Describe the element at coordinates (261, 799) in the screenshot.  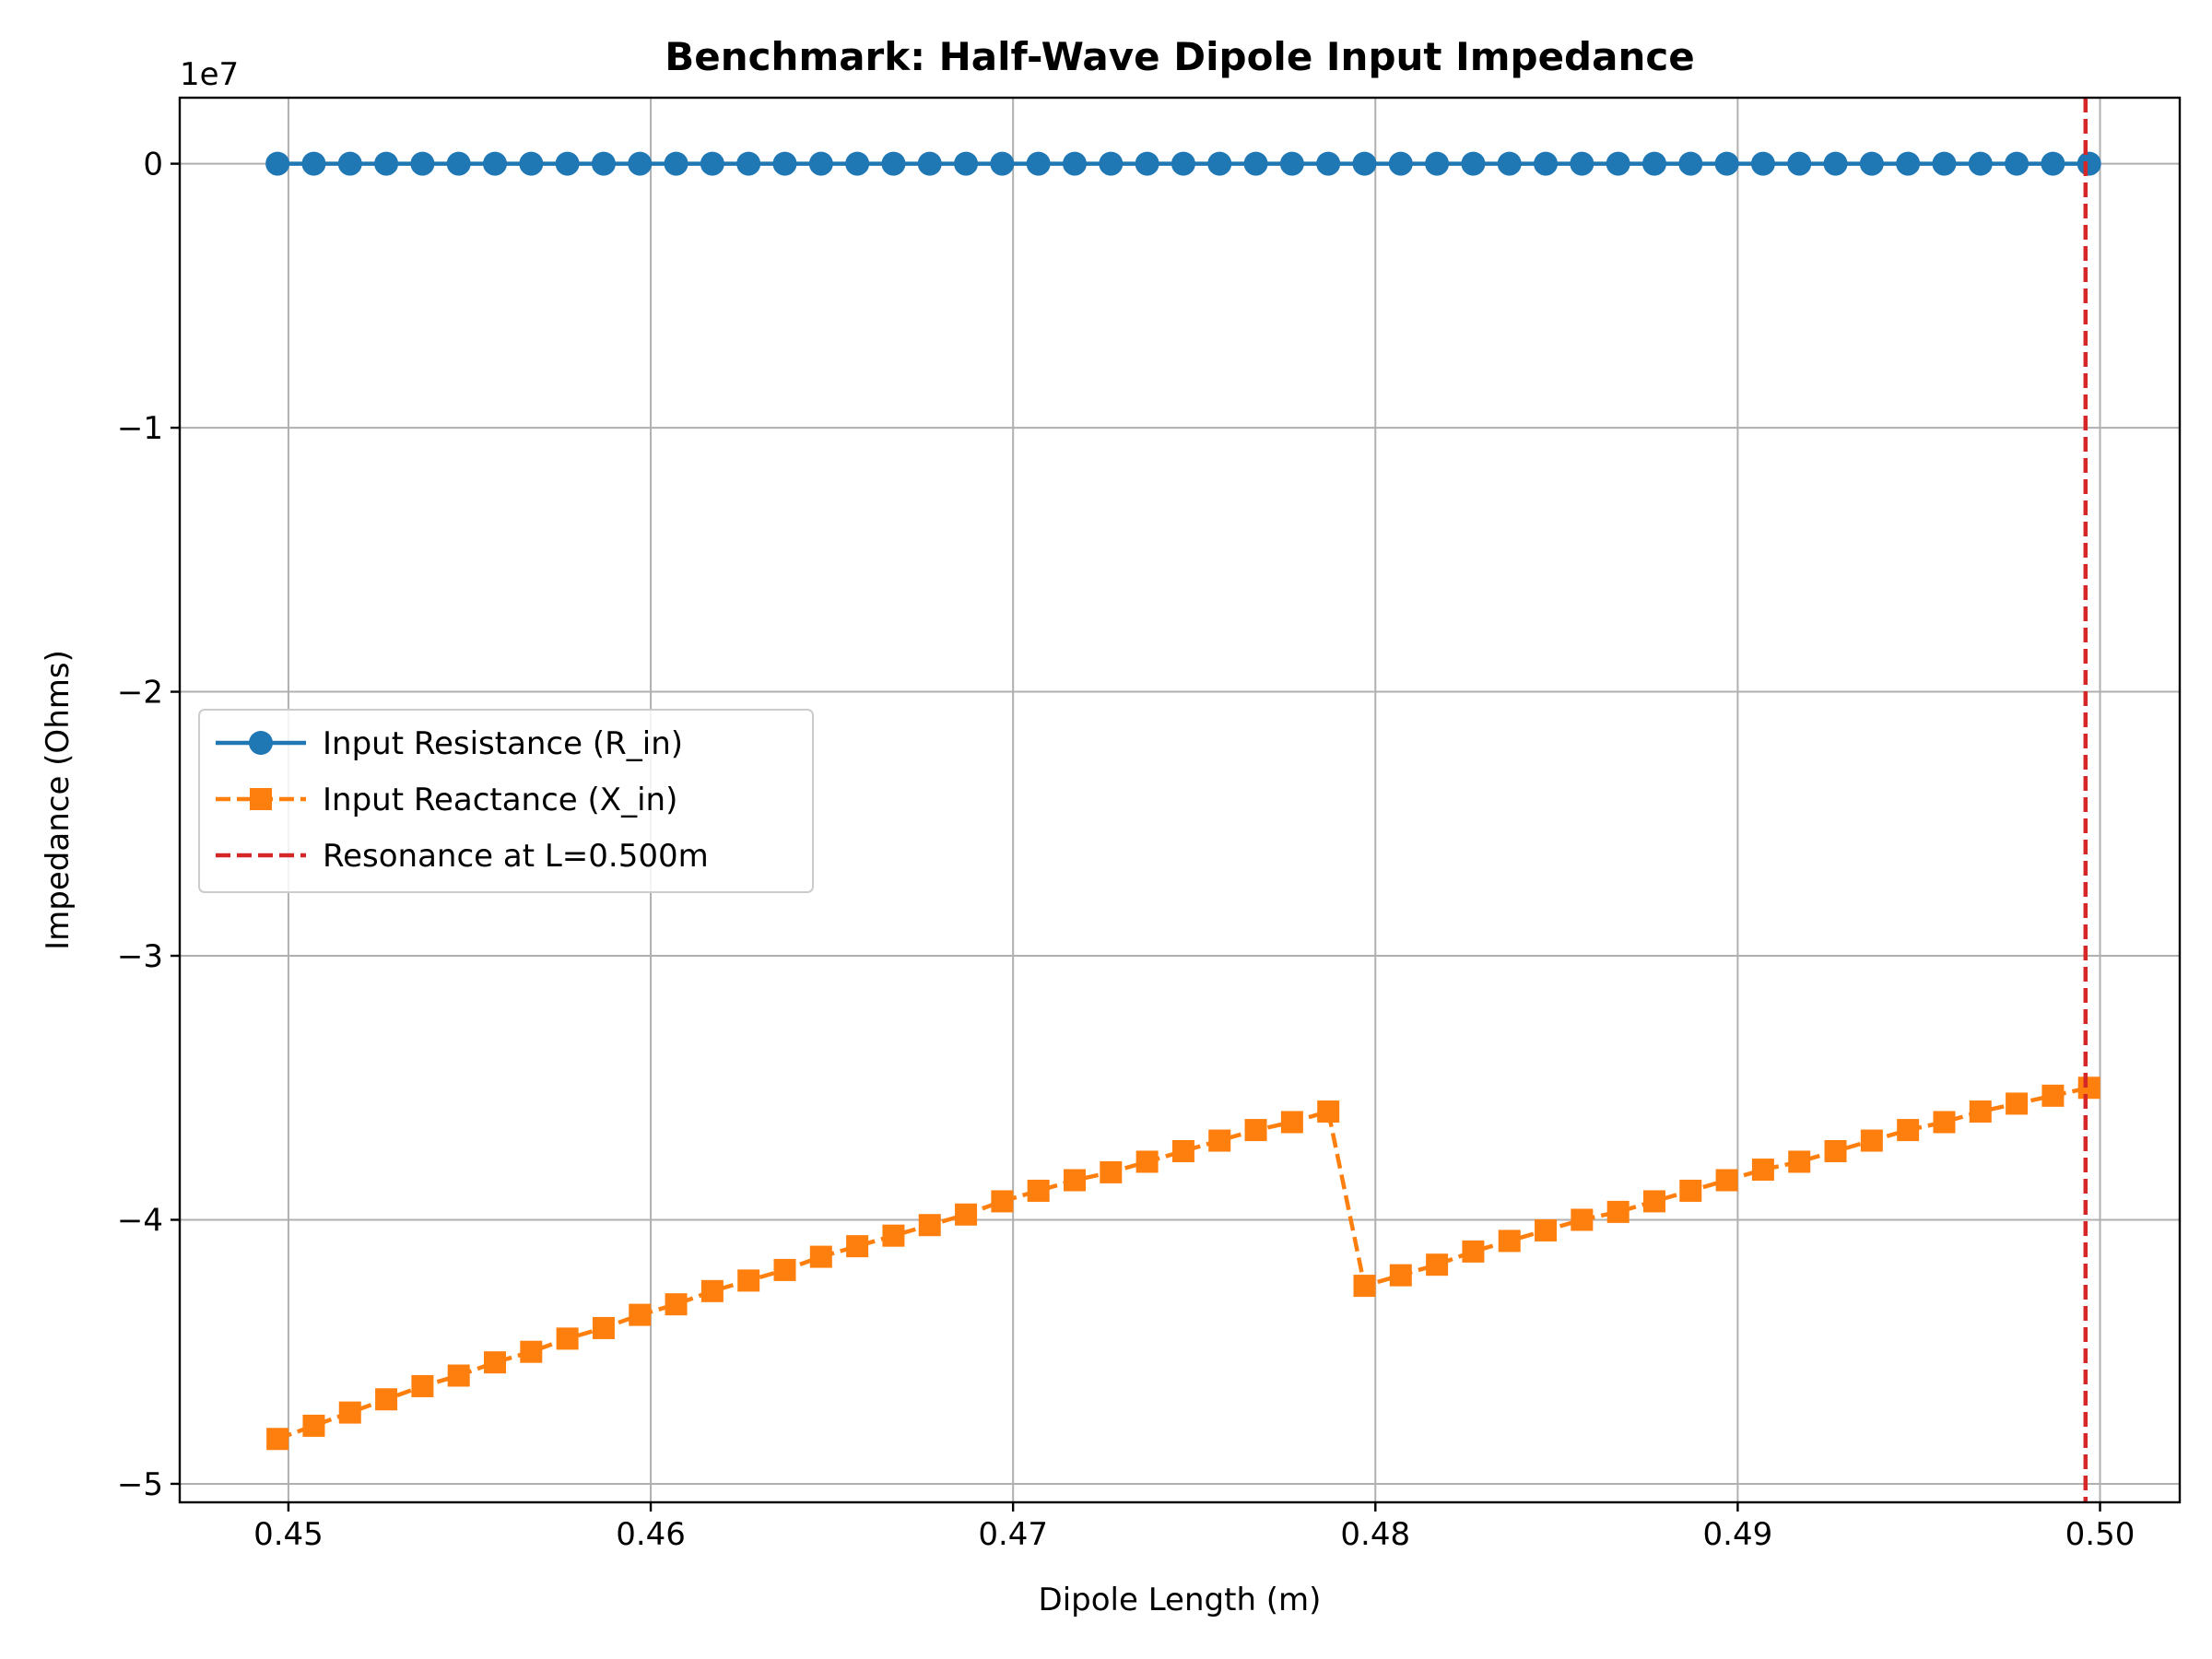
I see `legend-marker-square` at that location.